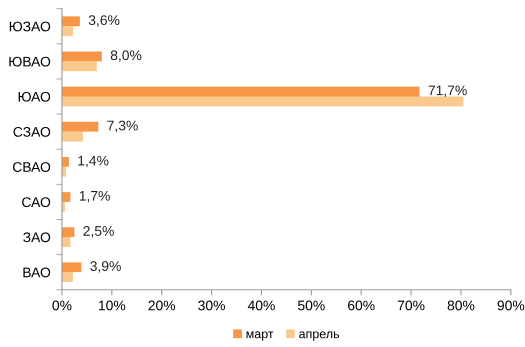  Describe the element at coordinates (95, 196) in the screenshot. I see `data-label: 1,7%` at that location.